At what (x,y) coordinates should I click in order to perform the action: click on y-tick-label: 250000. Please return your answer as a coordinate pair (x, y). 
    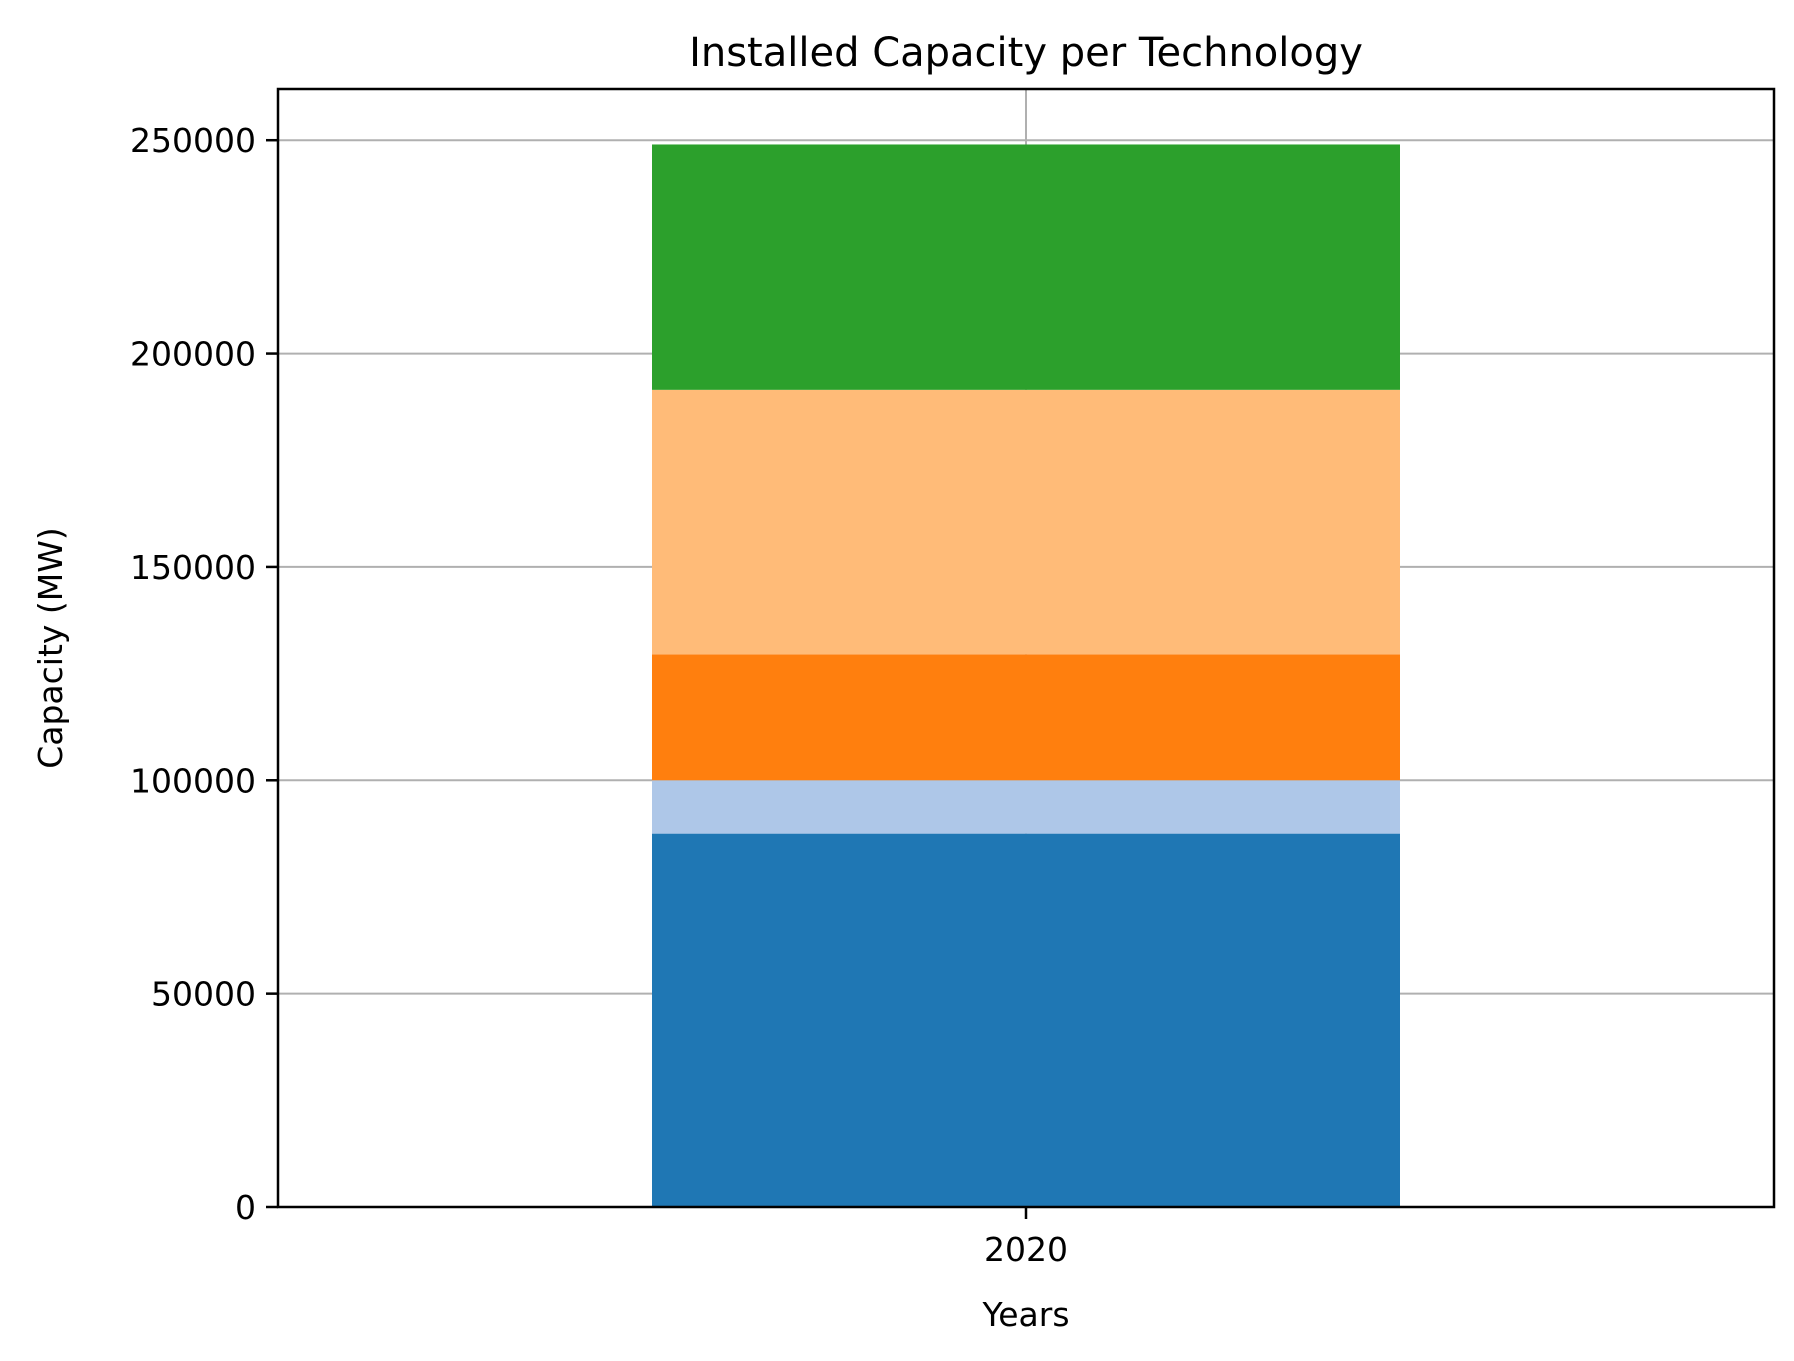
    Looking at the image, I should click on (193, 140).